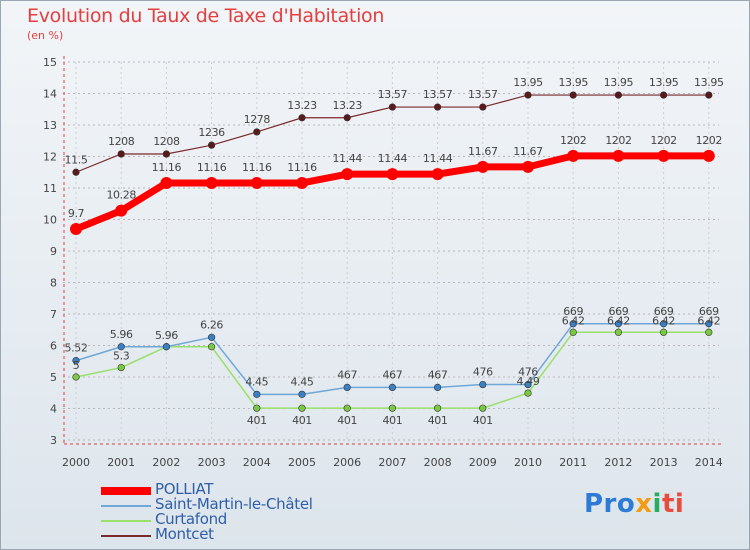 This screenshot has width=750, height=550. What do you see at coordinates (50, 220) in the screenshot?
I see `y-tick-label: 10` at bounding box center [50, 220].